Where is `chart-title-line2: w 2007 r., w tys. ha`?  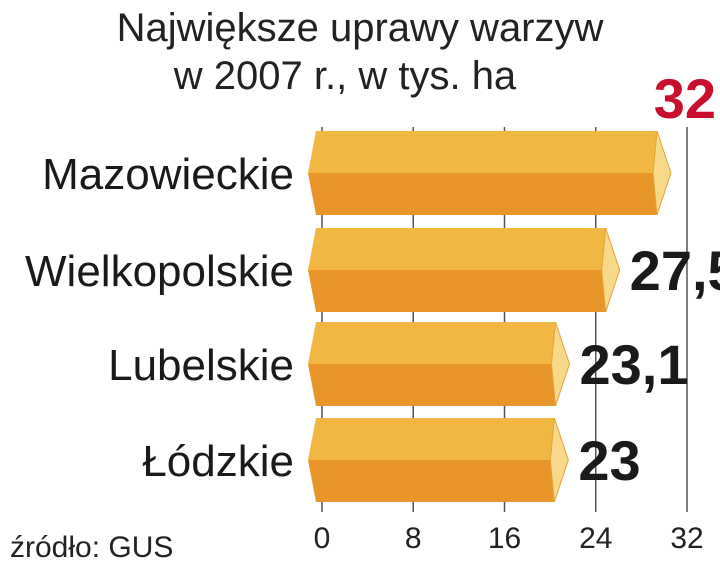 chart-title-line2: w 2007 r., w tys. ha is located at coordinates (345, 76).